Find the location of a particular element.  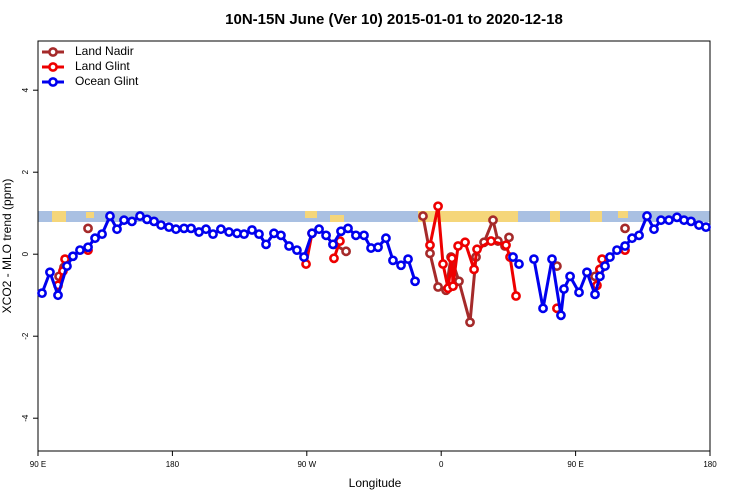

x-tick-label: 0 is located at coordinates (441, 464).